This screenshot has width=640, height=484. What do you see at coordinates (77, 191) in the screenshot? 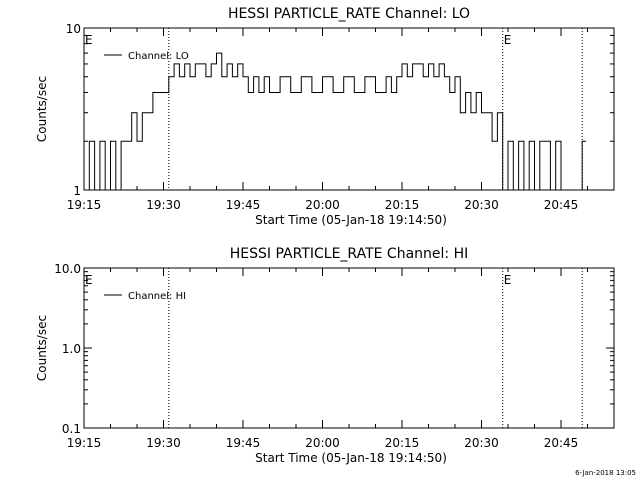
I see `y-tick-label: 1` at bounding box center [77, 191].